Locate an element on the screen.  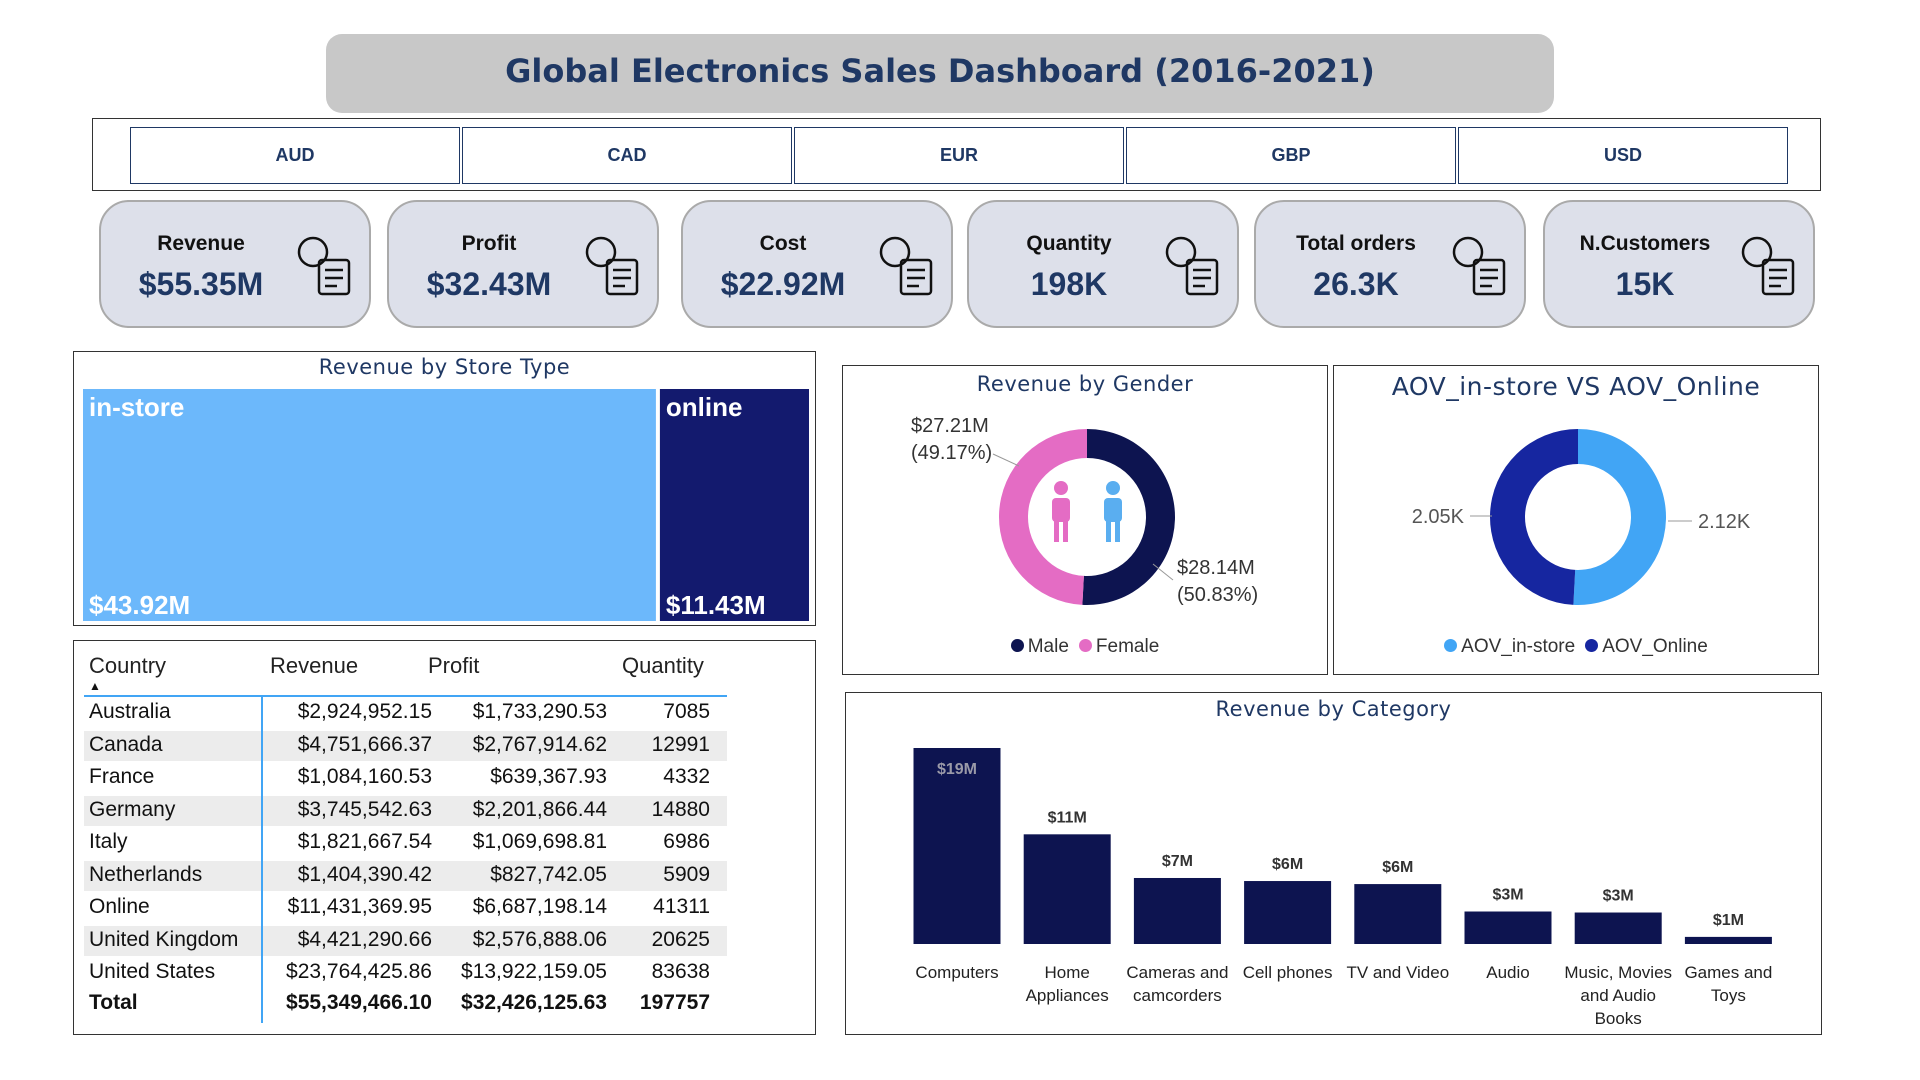
kpi-label: Revenue is located at coordinates (201, 243).